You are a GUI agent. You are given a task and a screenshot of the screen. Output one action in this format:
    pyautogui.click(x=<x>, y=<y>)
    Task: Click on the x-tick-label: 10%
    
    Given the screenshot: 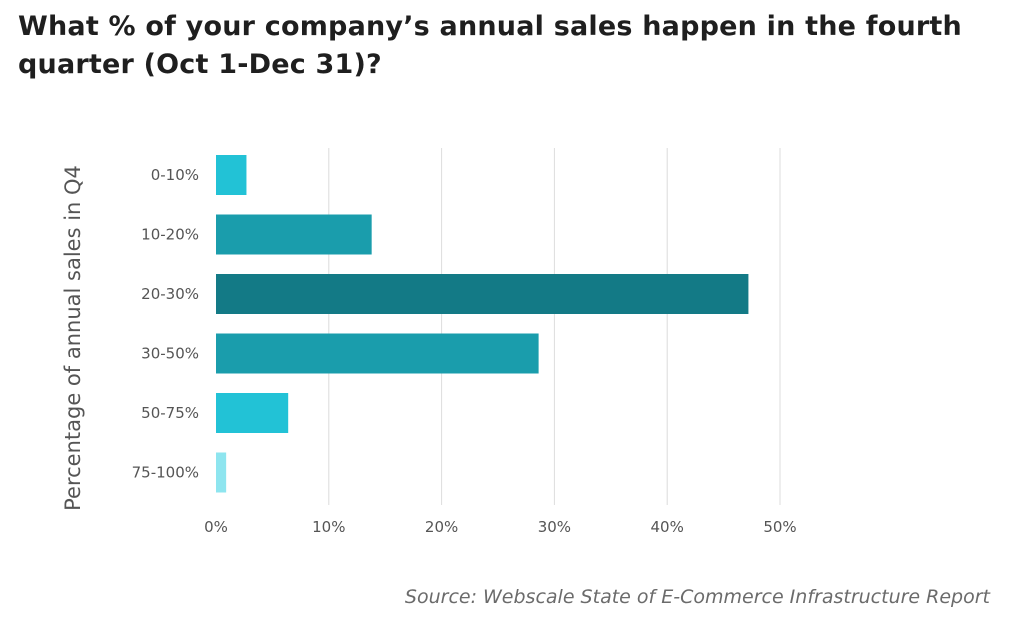 What is the action you would take?
    pyautogui.click(x=328, y=527)
    